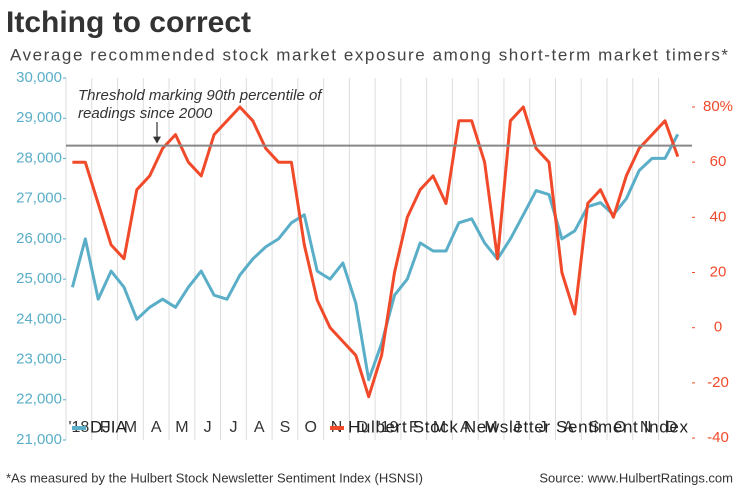 This screenshot has height=501, width=739. Describe the element at coordinates (39, 238) in the screenshot. I see `y-tick-label: 26,000` at that location.